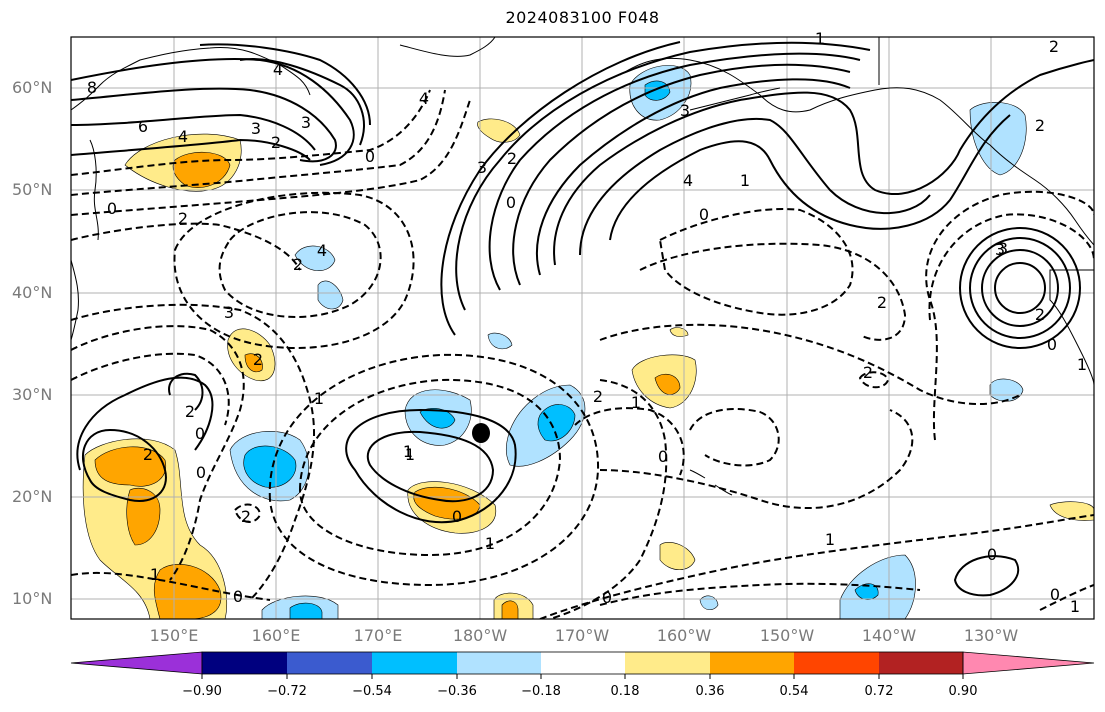 The height and width of the screenshot is (712, 1105). I want to click on lon-label-150w: 150°W, so click(787, 635).